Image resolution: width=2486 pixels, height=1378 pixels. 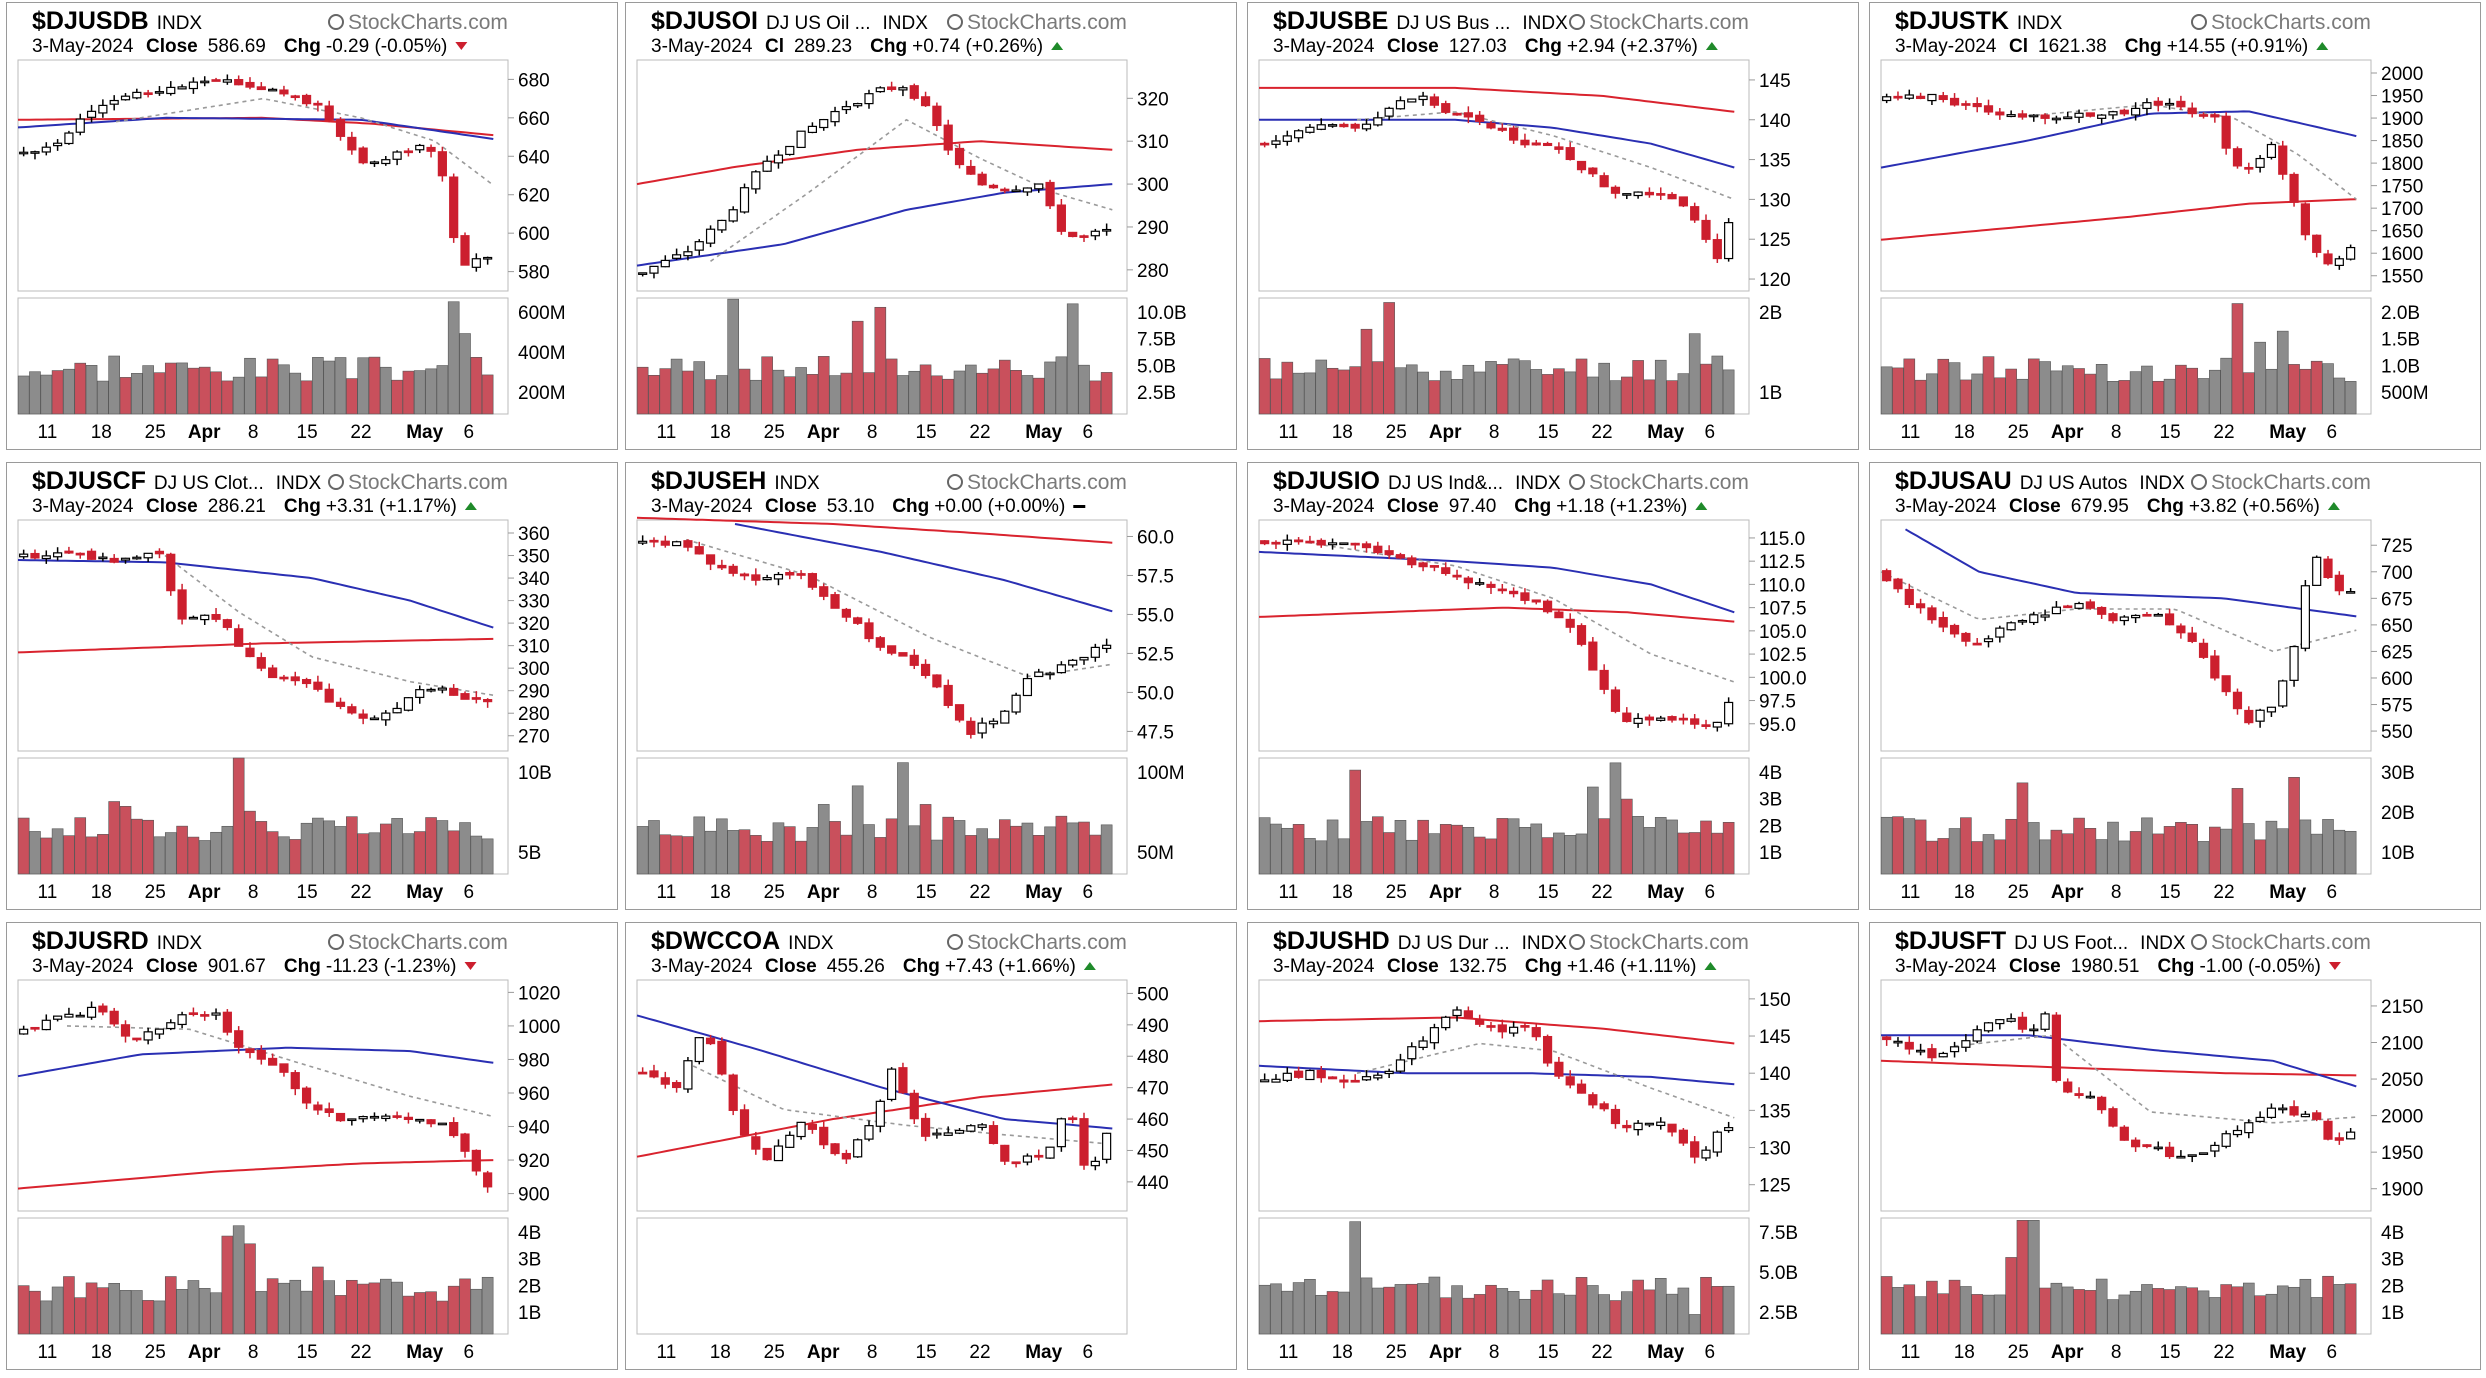 What do you see at coordinates (882, 175) in the screenshot?
I see `price-pane` at bounding box center [882, 175].